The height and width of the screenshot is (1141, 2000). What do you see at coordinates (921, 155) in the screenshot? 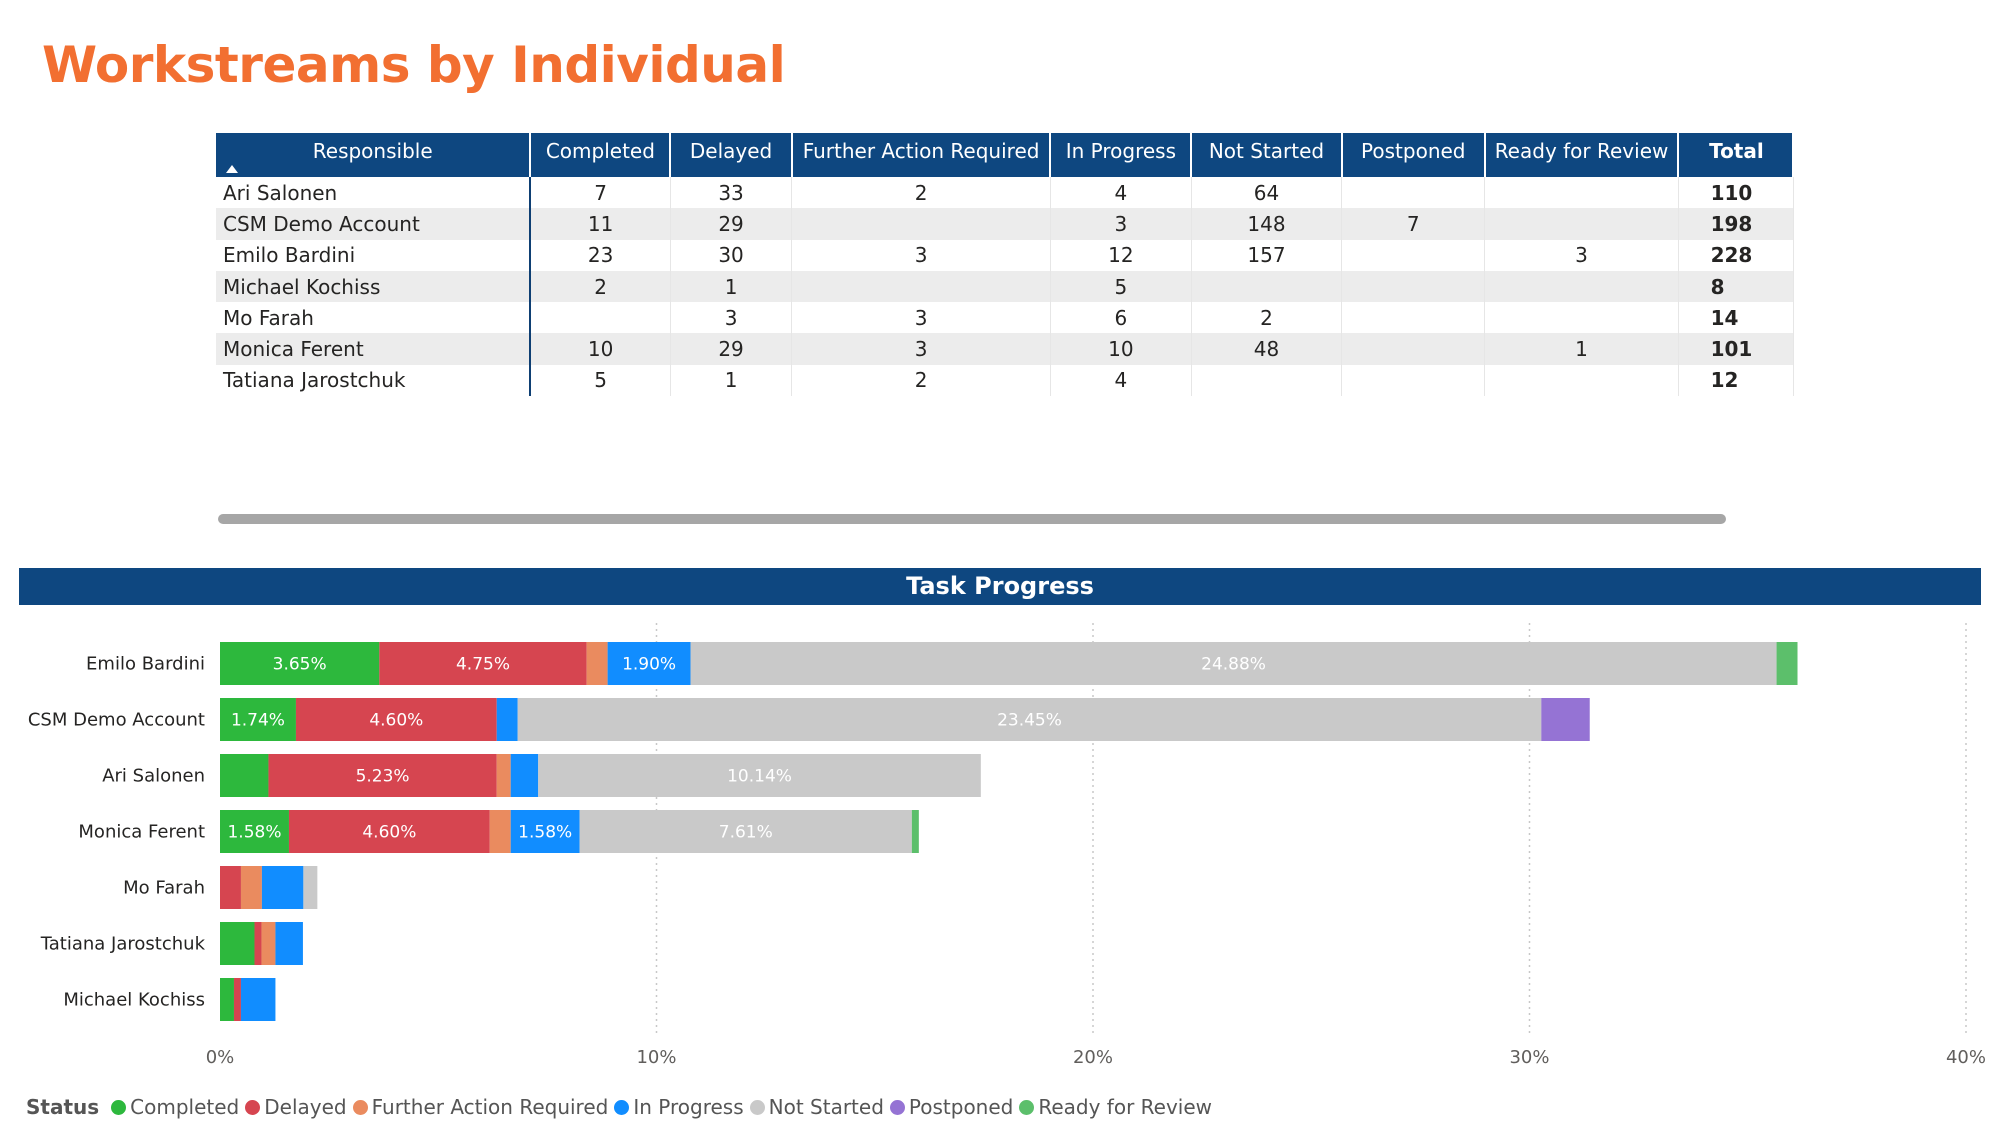
I see `column-header-further-action-required: Further Action Required` at bounding box center [921, 155].